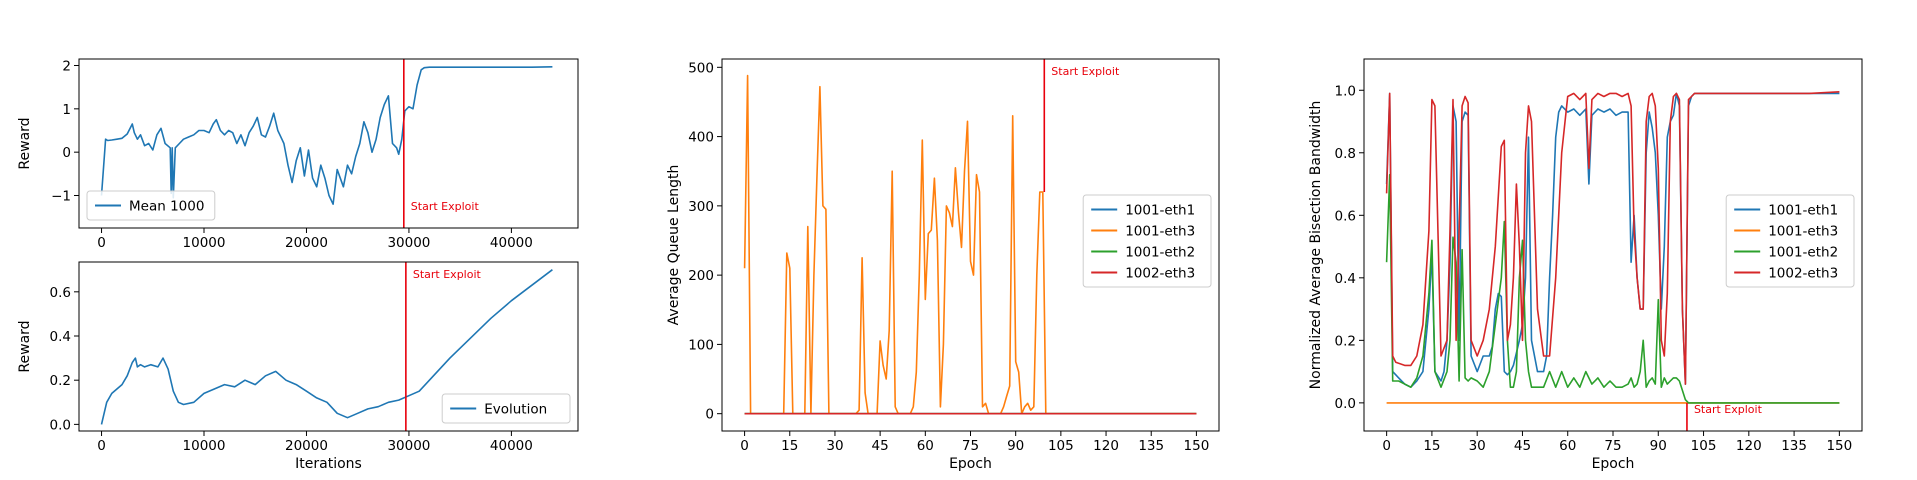 This screenshot has width=1917, height=480. Describe the element at coordinates (1345, 91) in the screenshot. I see `y-tick-label: 1.0` at that location.